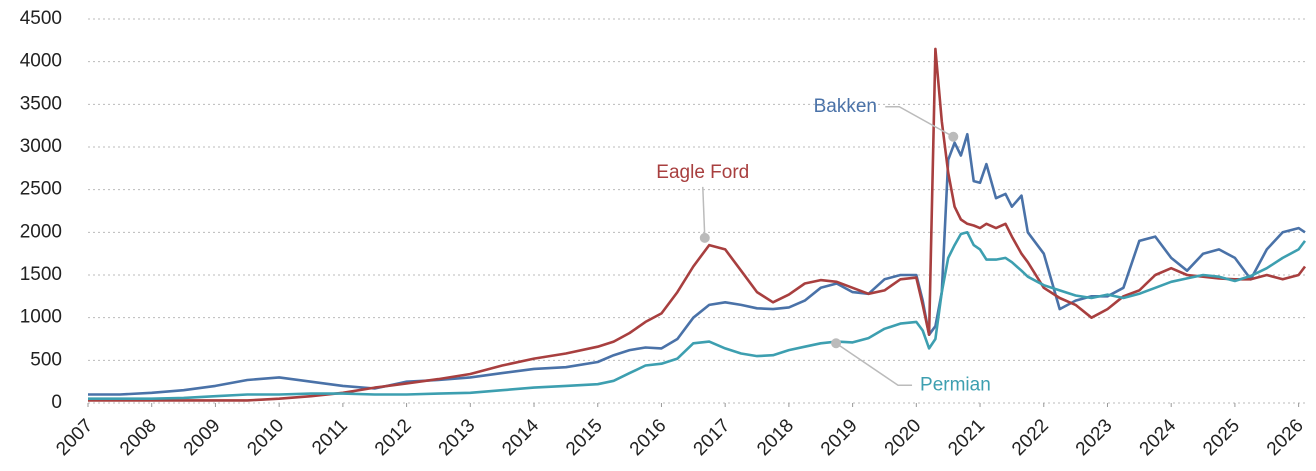 Image resolution: width=1316 pixels, height=471 pixels. Describe the element at coordinates (138, 437) in the screenshot. I see `x-tick-label: 2008` at that location.